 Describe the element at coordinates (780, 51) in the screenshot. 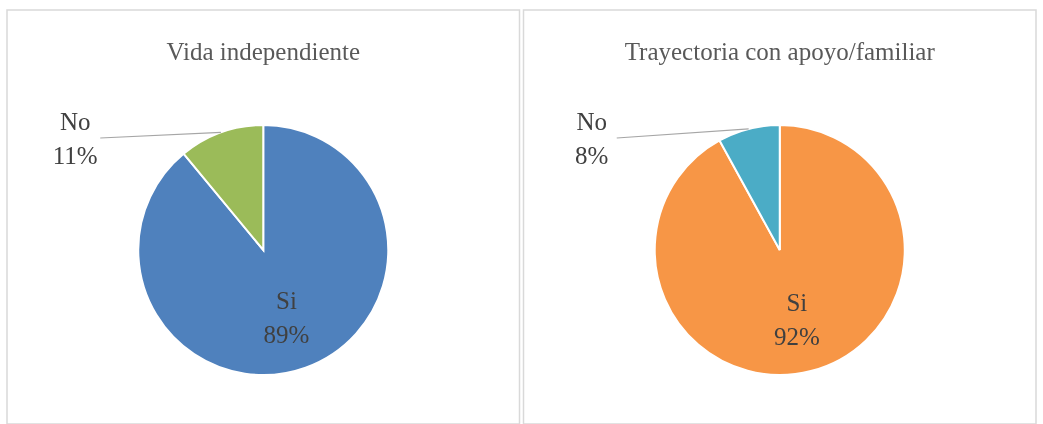

I see `chart-title: Trayectoria con apoyo/familiar` at that location.